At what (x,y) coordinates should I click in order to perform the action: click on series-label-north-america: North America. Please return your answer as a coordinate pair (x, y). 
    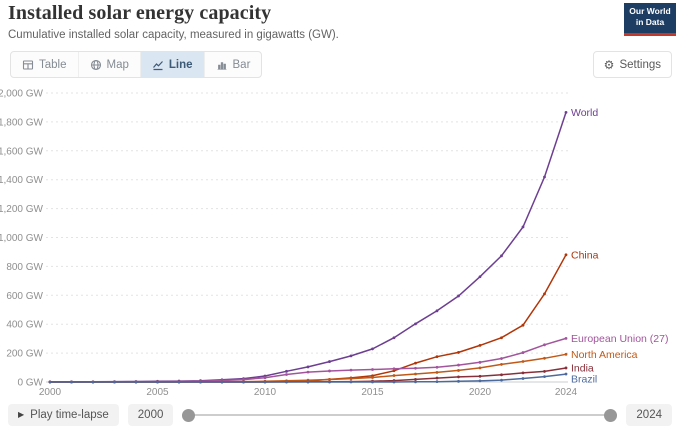
    Looking at the image, I should click on (604, 355).